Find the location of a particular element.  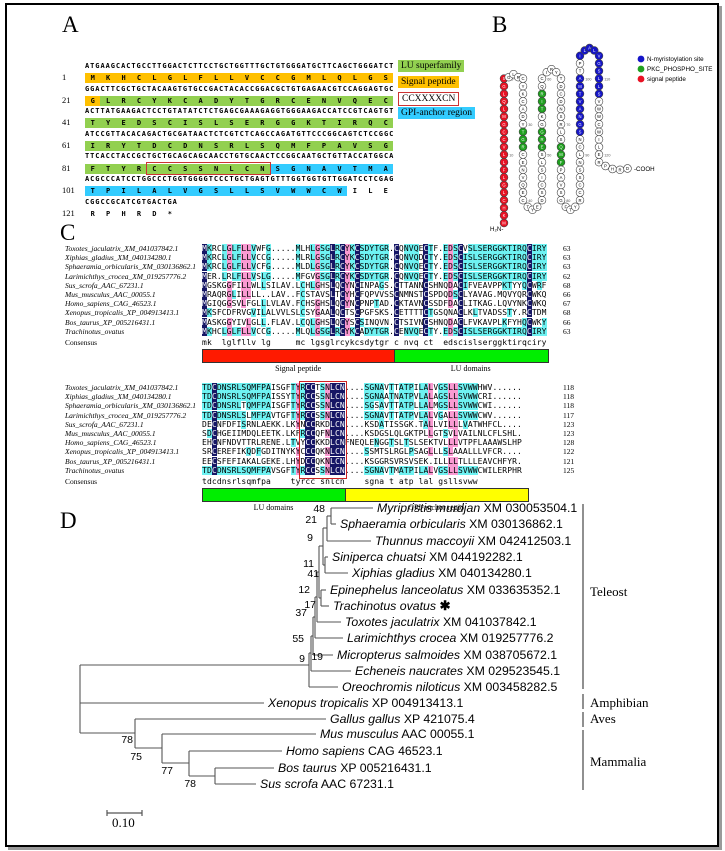

tree-leaf-label: Bos taurus XP 005216431.1 is located at coordinates (355, 768).